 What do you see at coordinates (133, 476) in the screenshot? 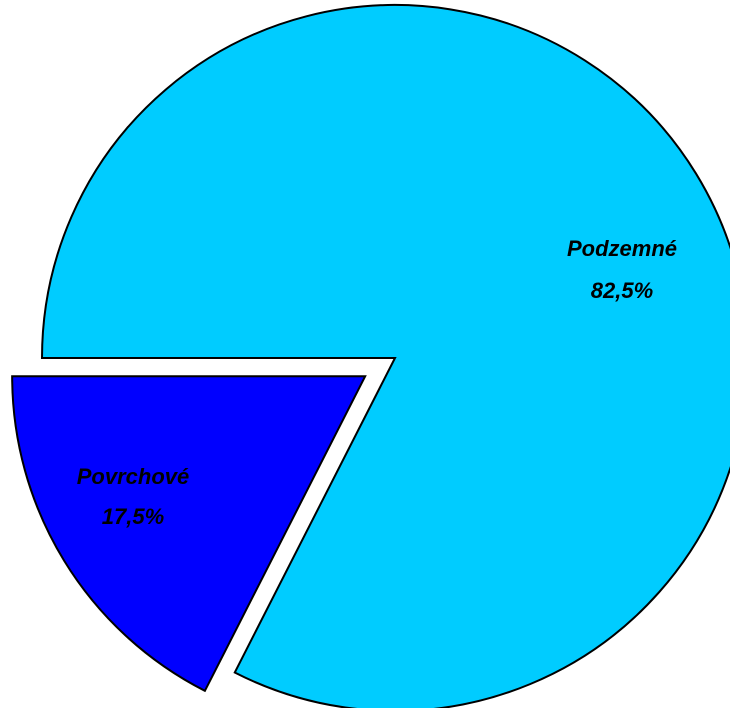
I see `slice-label: Povrchové` at bounding box center [133, 476].